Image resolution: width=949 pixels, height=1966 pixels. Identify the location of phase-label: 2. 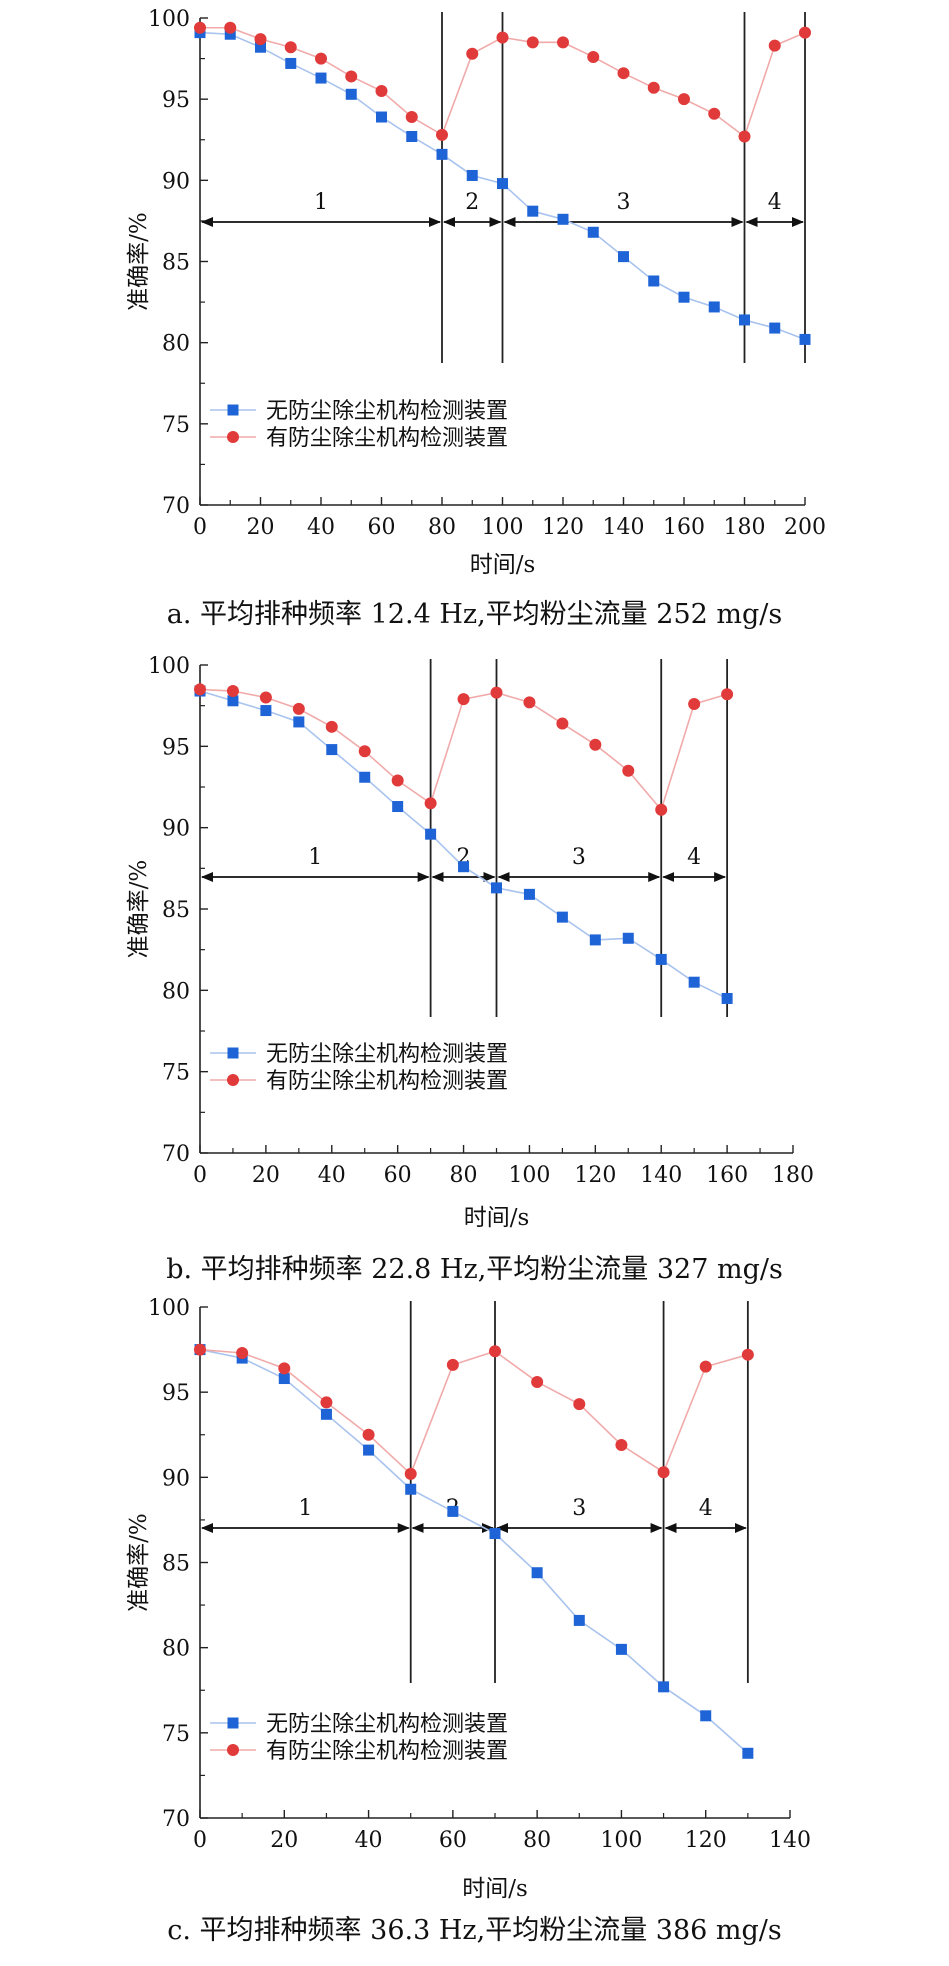
(472, 202).